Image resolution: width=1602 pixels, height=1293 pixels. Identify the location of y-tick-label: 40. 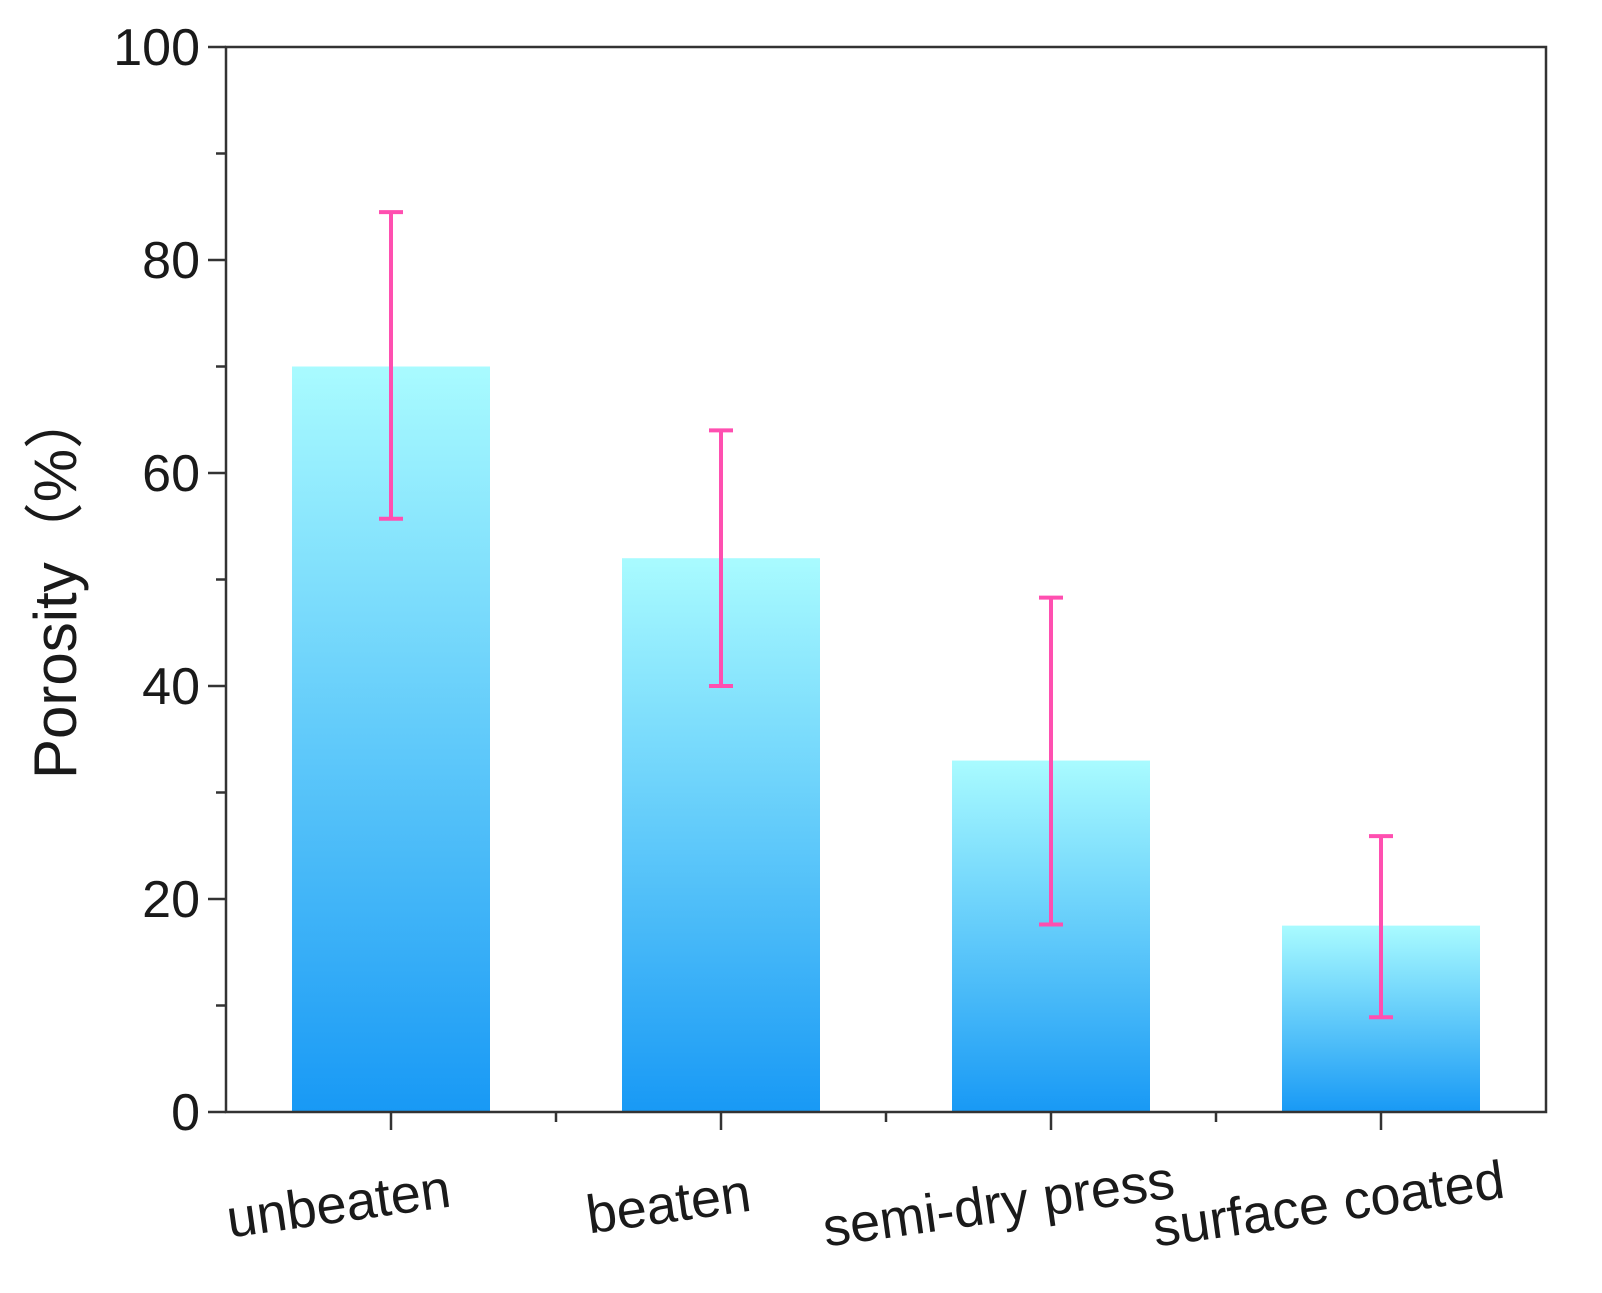
(171, 687).